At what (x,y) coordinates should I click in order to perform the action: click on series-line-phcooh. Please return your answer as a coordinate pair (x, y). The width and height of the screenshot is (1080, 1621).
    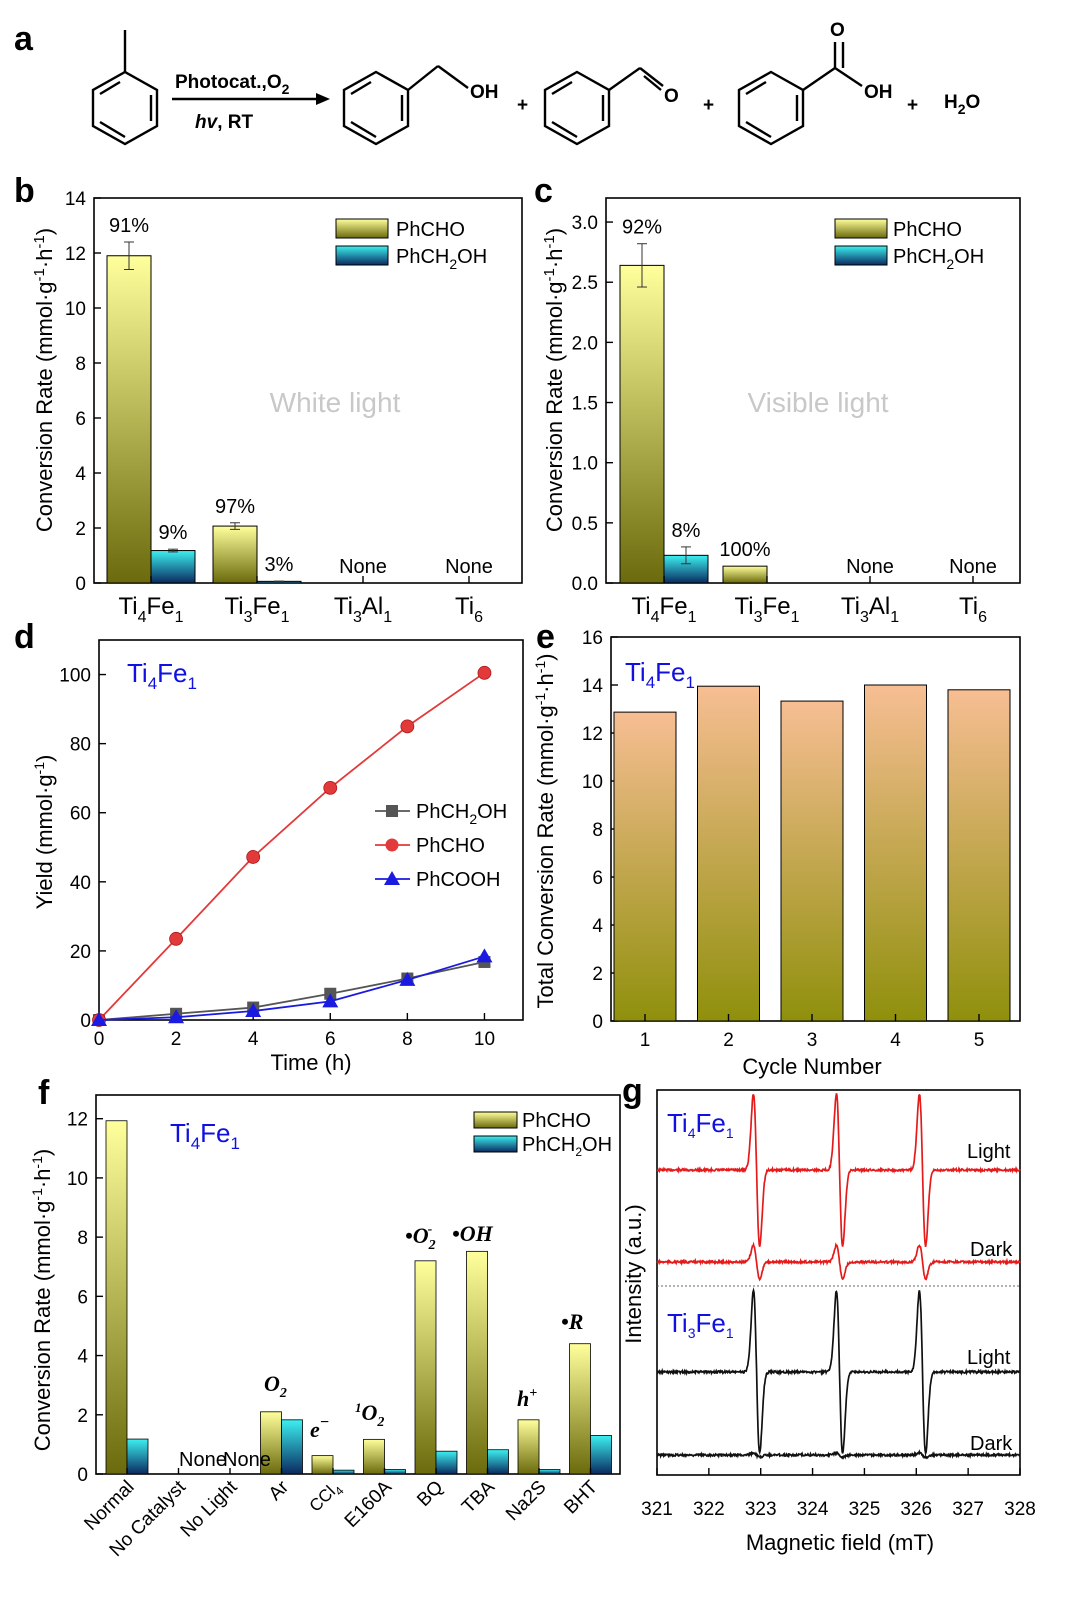
    Looking at the image, I should click on (291, 988).